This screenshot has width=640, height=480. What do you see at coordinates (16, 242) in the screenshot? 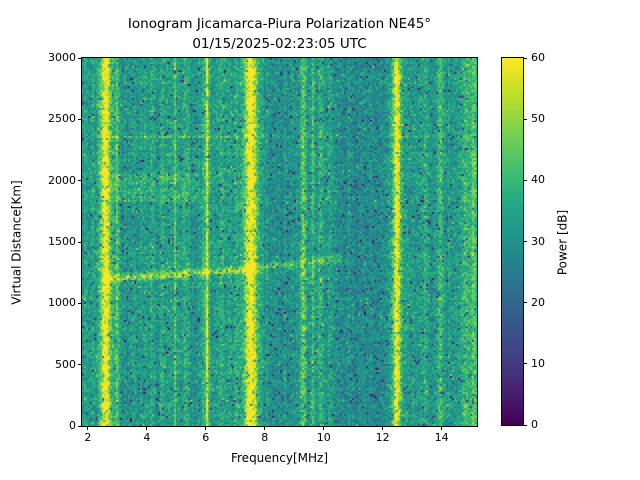
I see `y-axis-label: Virtual Distance[Km]` at bounding box center [16, 242].